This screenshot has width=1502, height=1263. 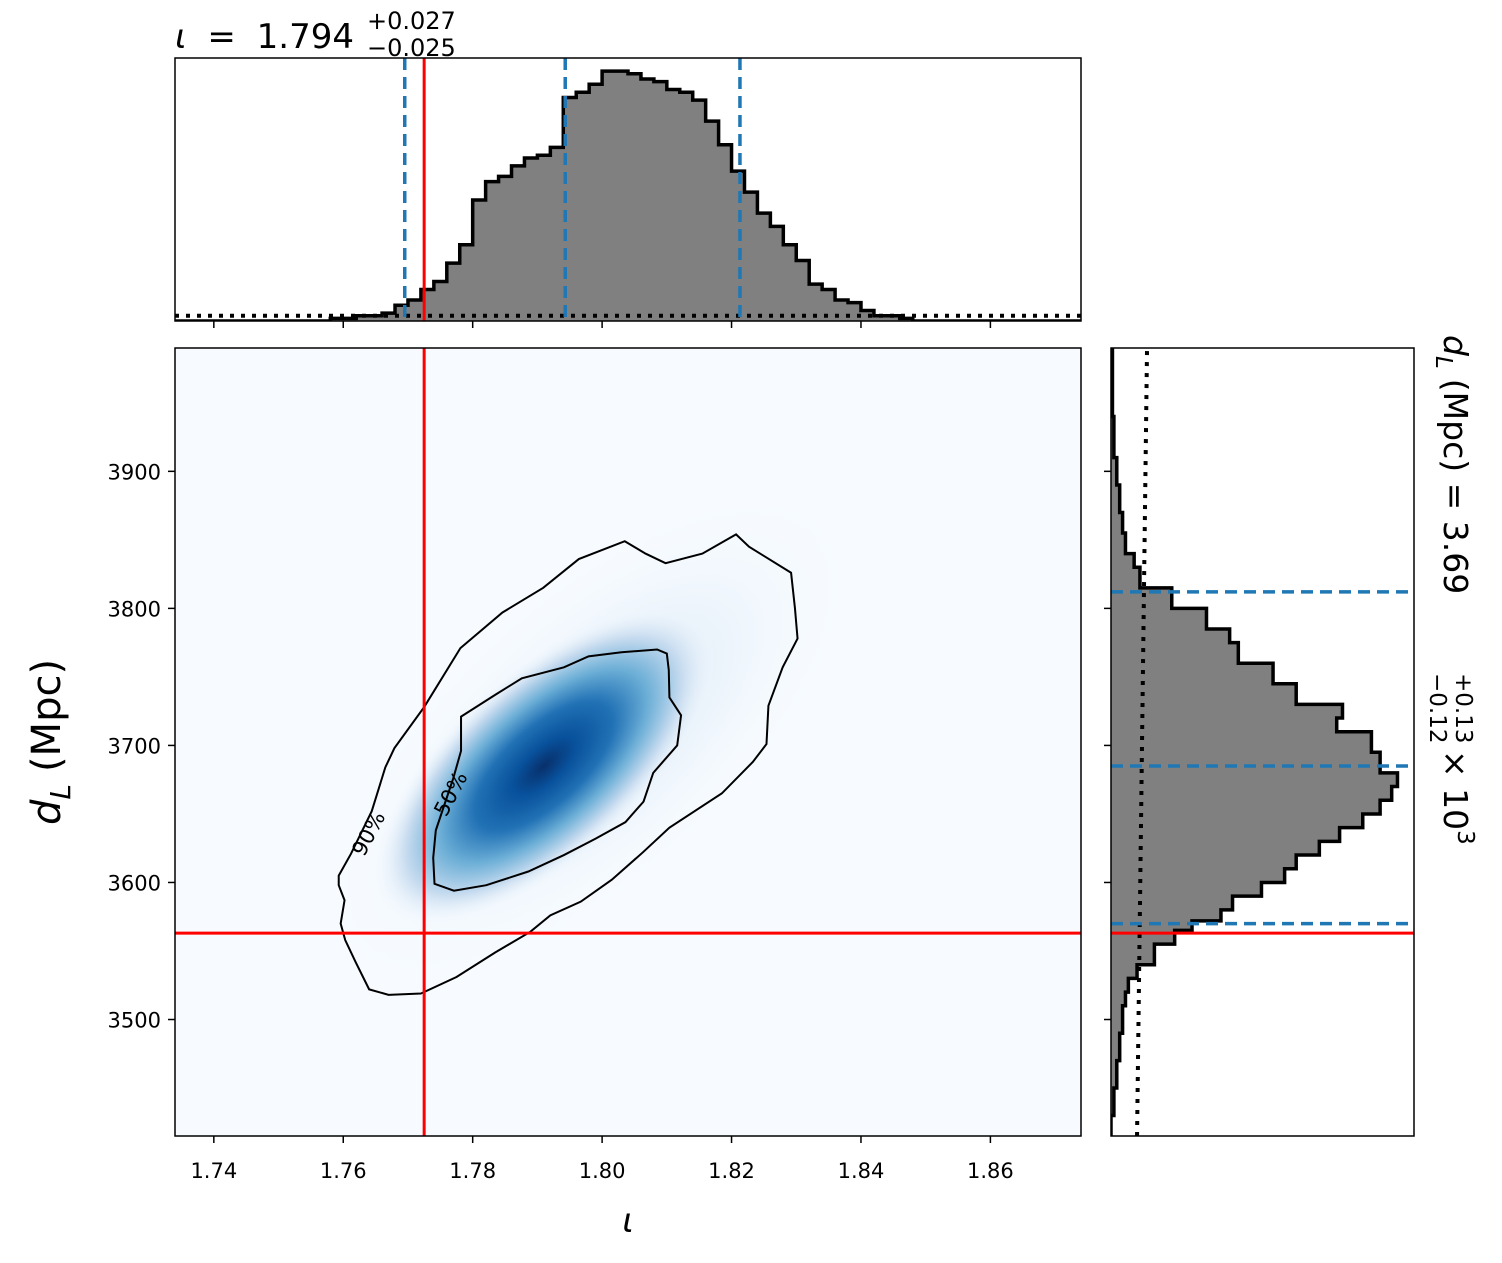 I want to click on top-histogram-fill, so click(x=628, y=196).